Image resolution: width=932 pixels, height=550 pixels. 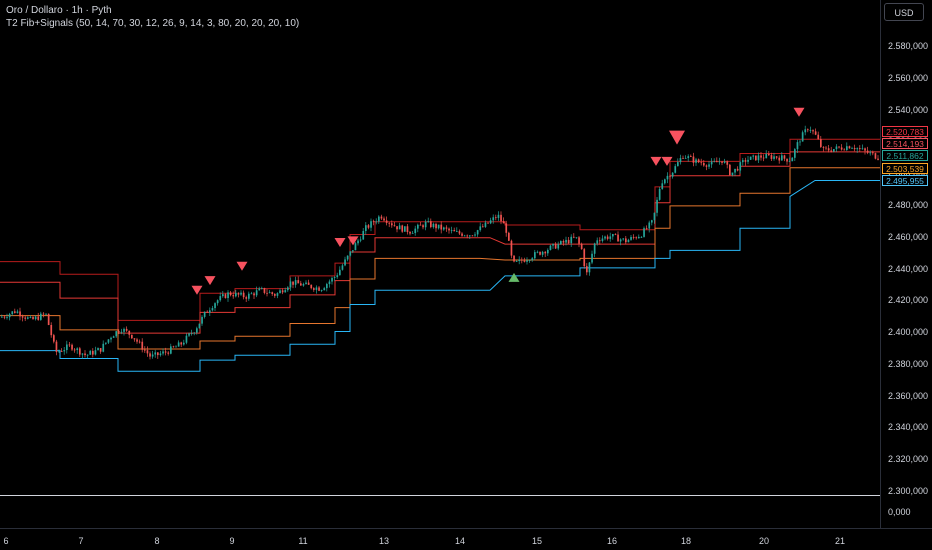 I want to click on y-tick-label: 2.380,000, so click(x=908, y=363).